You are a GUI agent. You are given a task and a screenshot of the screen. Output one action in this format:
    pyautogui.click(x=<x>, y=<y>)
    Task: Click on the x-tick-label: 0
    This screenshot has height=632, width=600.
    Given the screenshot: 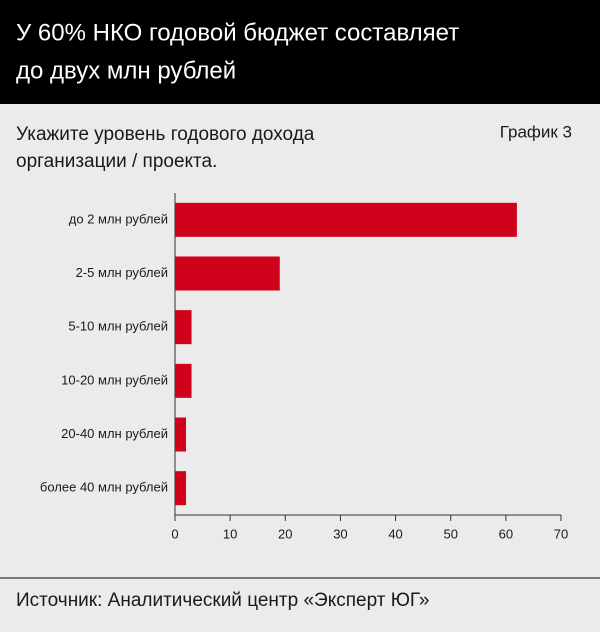 What is the action you would take?
    pyautogui.click(x=174, y=533)
    